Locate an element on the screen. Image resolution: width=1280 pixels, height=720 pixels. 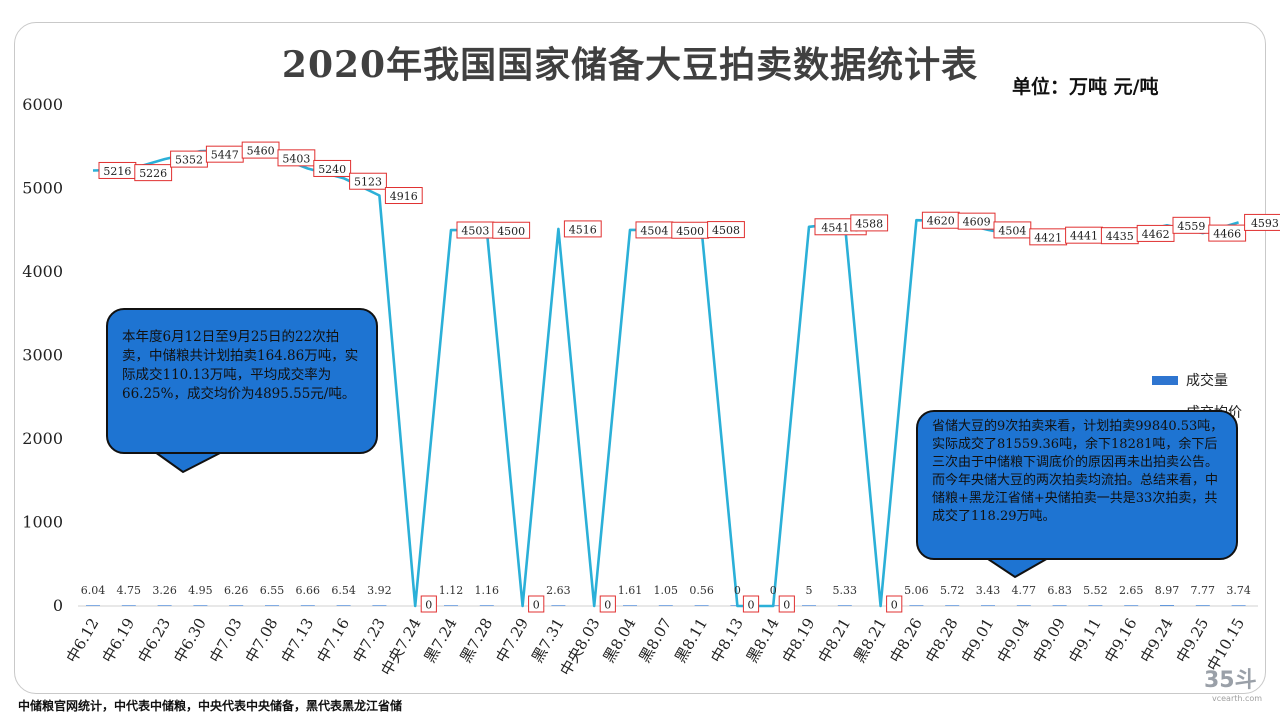
volume-data-label: 3.74 is located at coordinates (1238, 590).